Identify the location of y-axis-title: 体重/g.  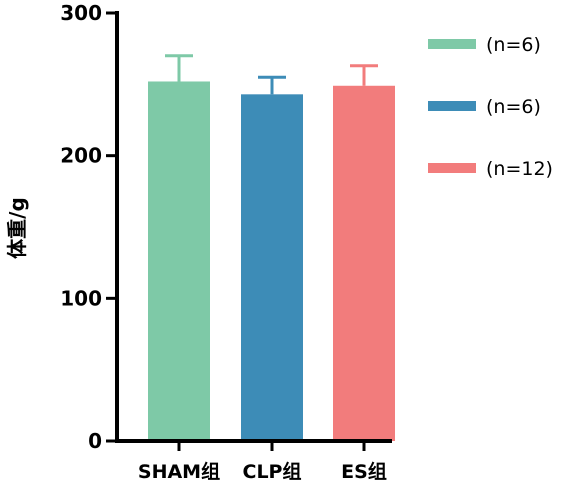
(17, 228).